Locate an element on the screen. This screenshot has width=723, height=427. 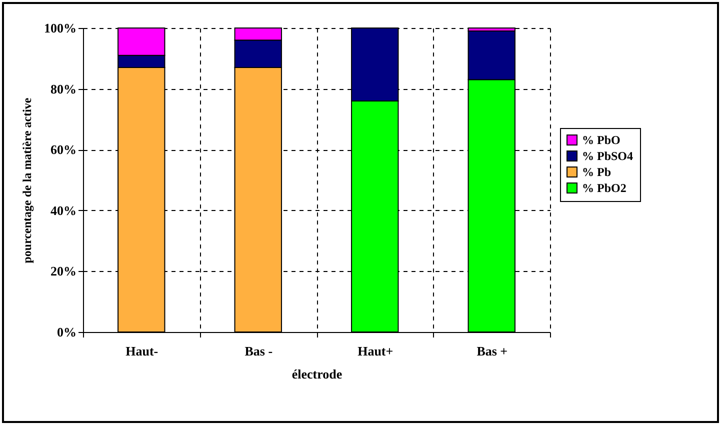
legend-label: % PbSO4 is located at coordinates (608, 156).